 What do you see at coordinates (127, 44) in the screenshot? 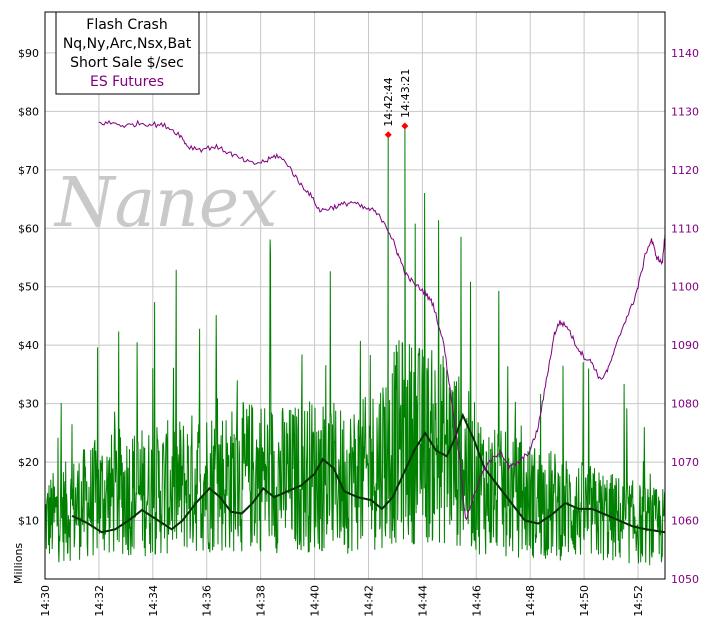
I see `title-line-2: Nq,Ny,Arc,Nsx,Bat` at bounding box center [127, 44].